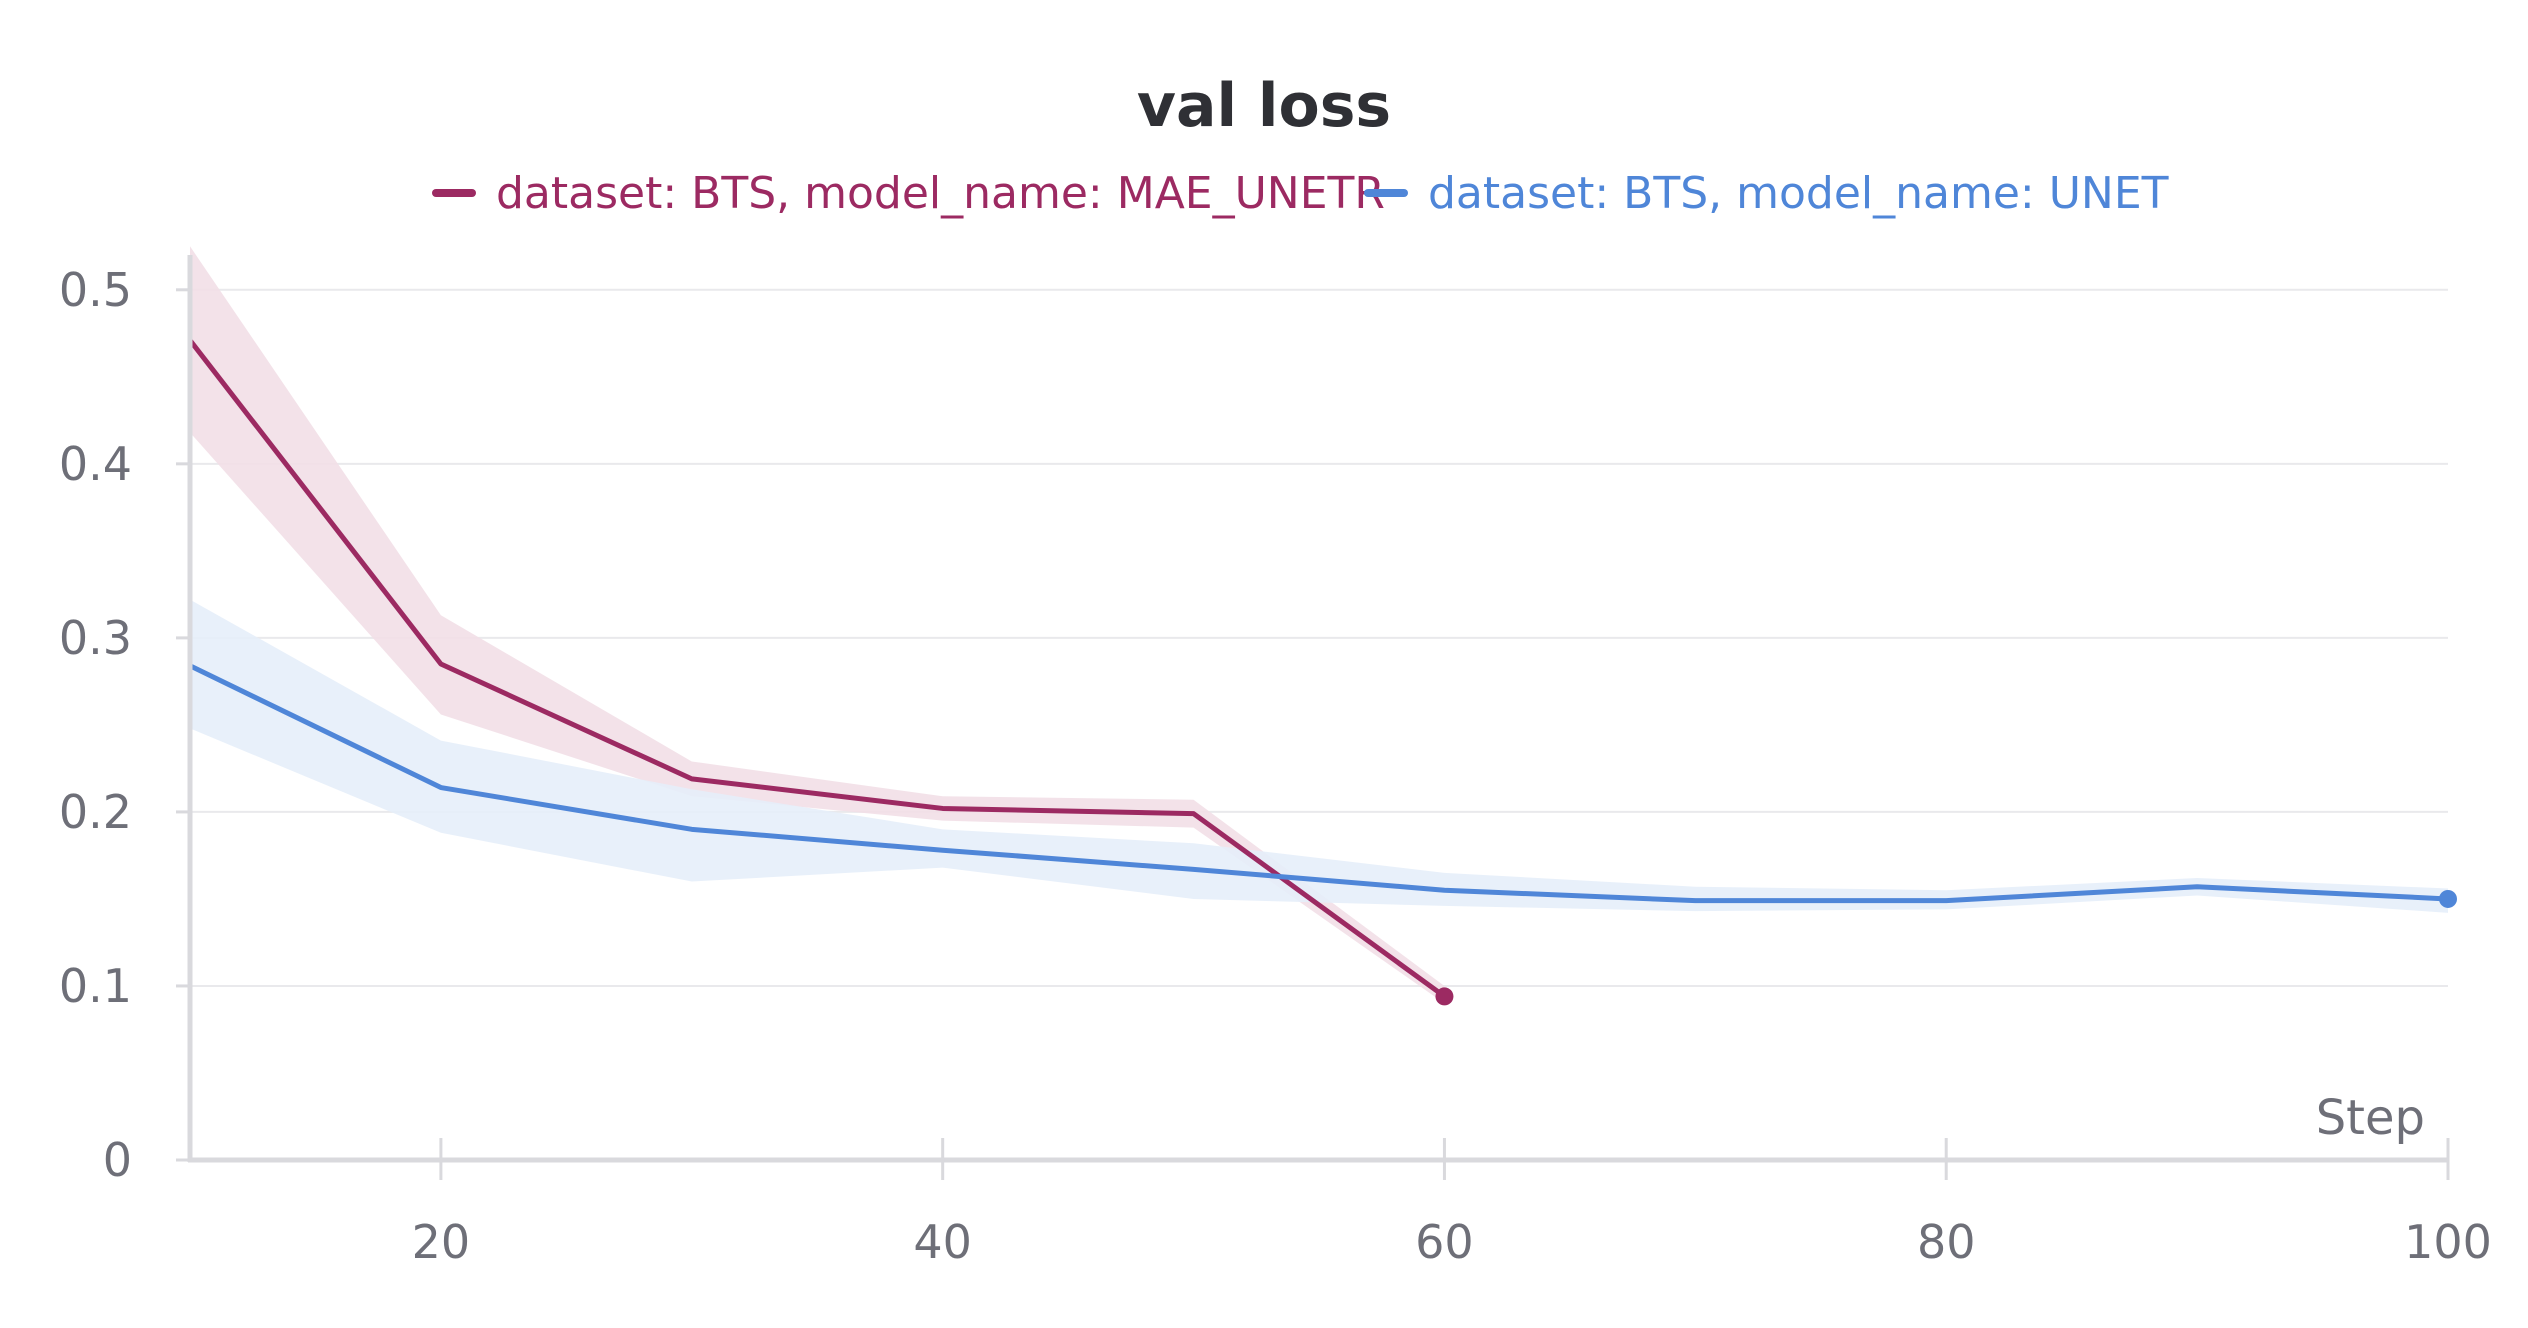 The width and height of the screenshot is (2528, 1328). What do you see at coordinates (95, 812) in the screenshot?
I see `y-tick-label-2: 0.2` at bounding box center [95, 812].